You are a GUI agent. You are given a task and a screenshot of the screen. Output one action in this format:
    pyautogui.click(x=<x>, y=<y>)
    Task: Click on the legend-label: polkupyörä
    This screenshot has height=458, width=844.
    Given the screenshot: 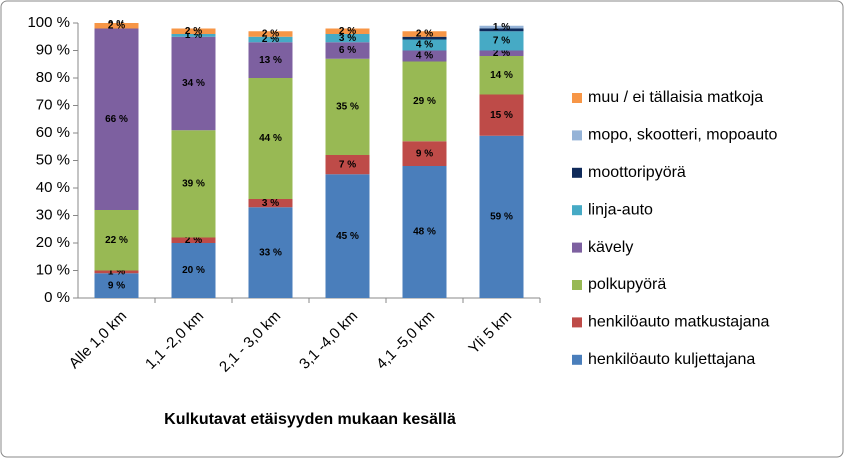 What is the action you would take?
    pyautogui.click(x=627, y=284)
    